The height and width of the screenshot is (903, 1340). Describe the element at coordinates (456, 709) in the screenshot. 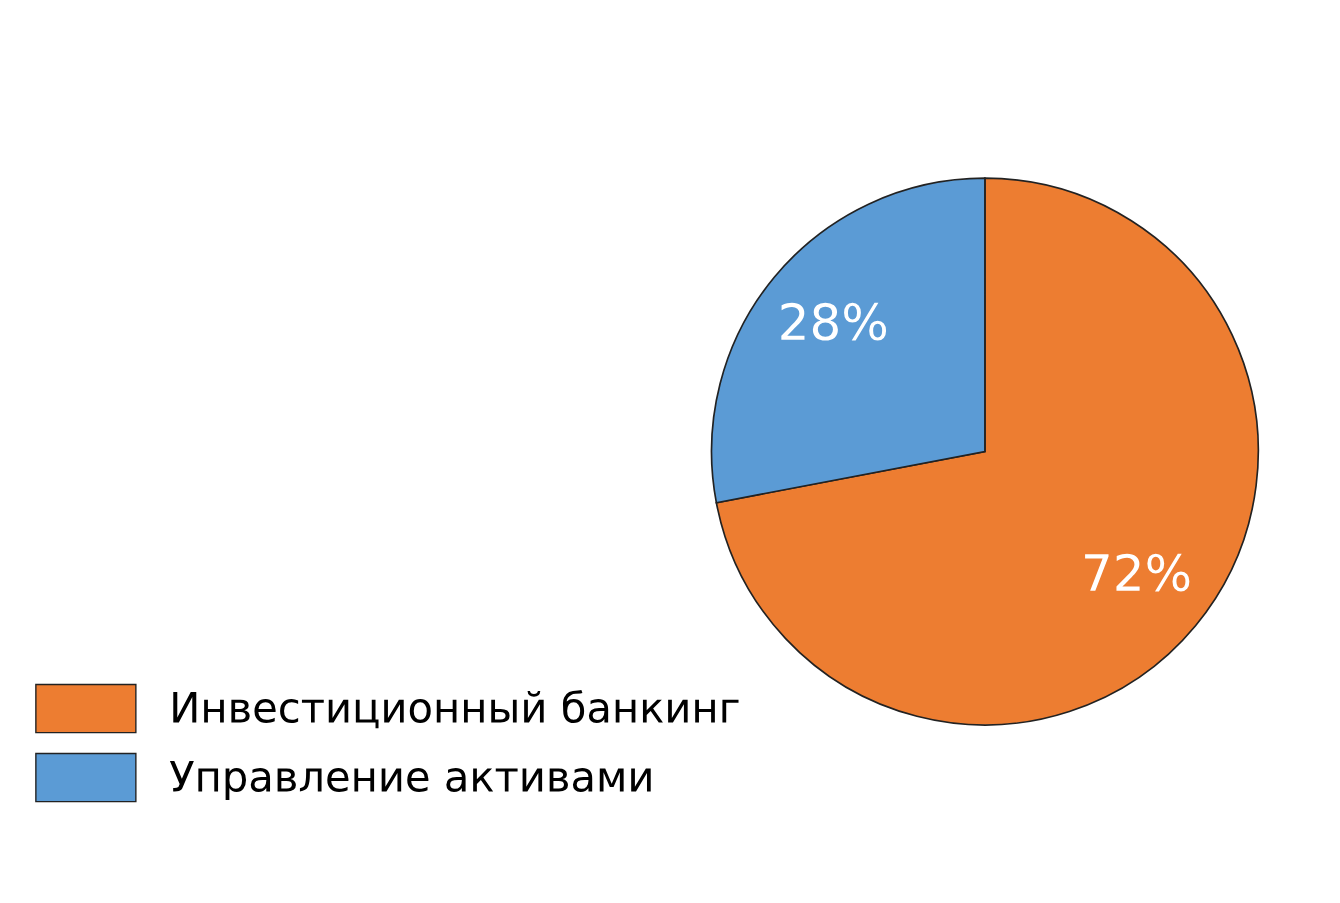

I see `legend-label: Инвестиционный банкинг` at that location.